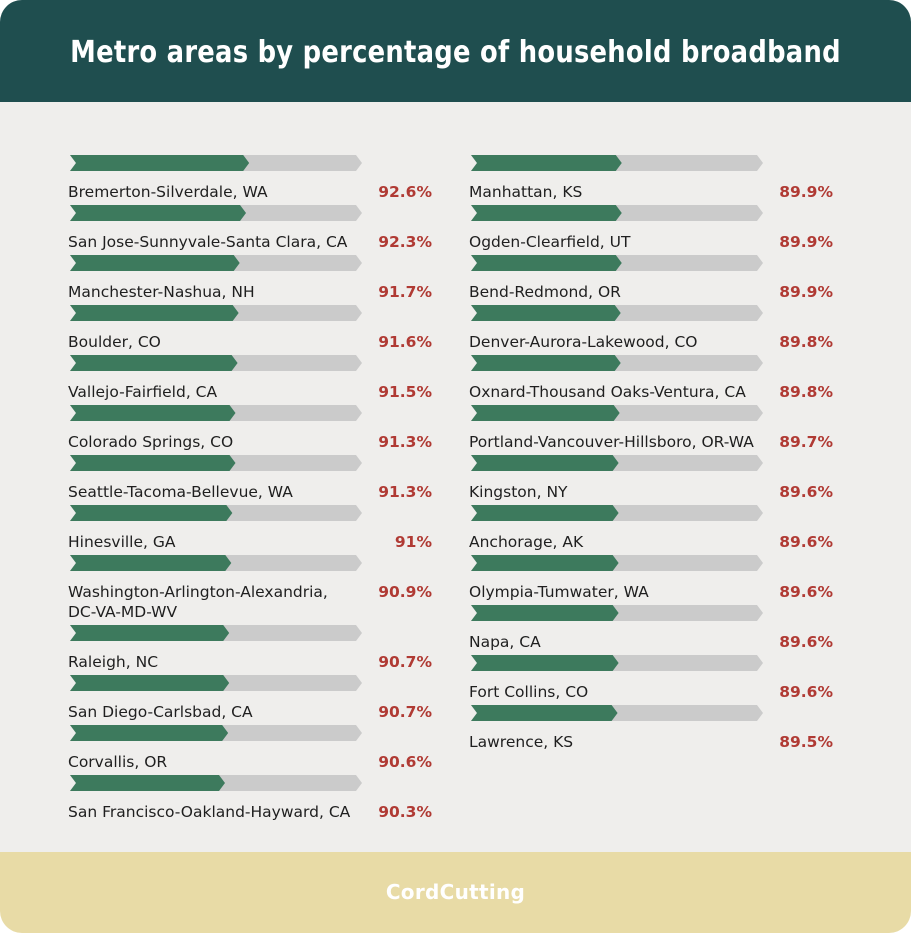 Image resolution: width=911 pixels, height=933 pixels. What do you see at coordinates (806, 742) in the screenshot?
I see `value-label: 89.5%` at bounding box center [806, 742].